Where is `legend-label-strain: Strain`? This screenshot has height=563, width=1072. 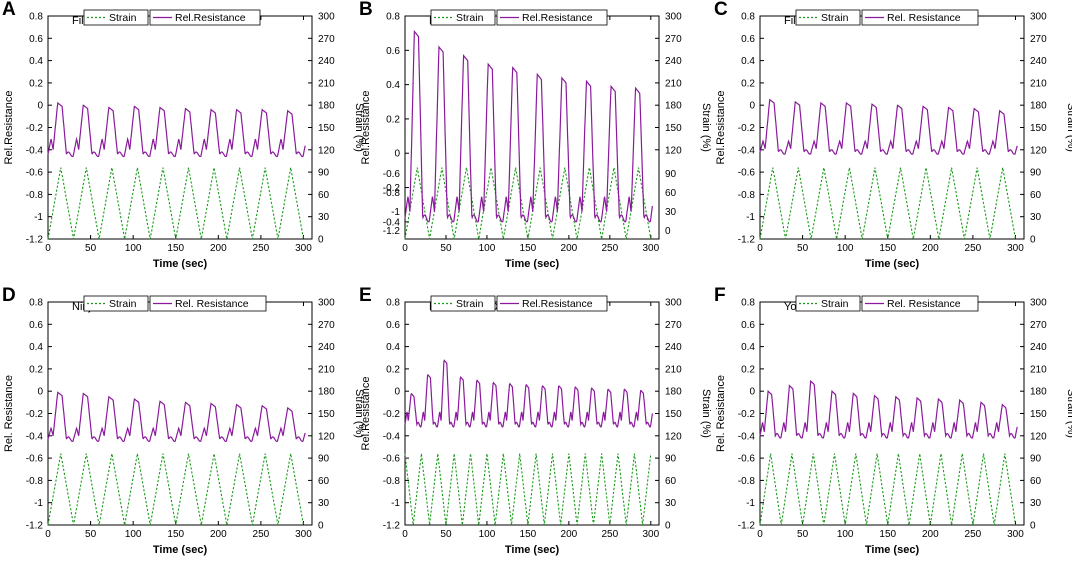 legend-label-strain: Strain is located at coordinates (835, 304).